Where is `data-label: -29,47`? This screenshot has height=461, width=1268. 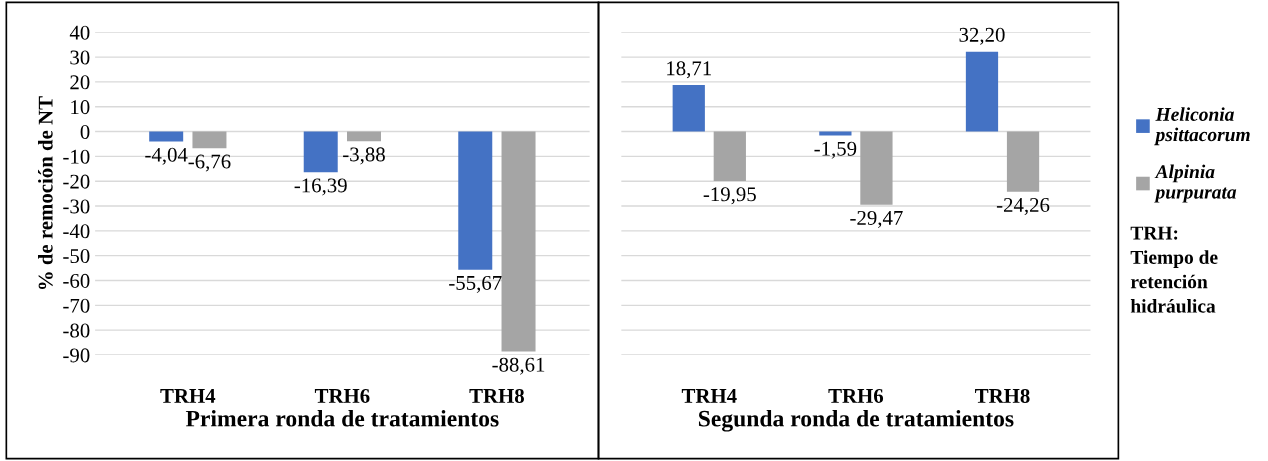 data-label: -29,47 is located at coordinates (876, 219).